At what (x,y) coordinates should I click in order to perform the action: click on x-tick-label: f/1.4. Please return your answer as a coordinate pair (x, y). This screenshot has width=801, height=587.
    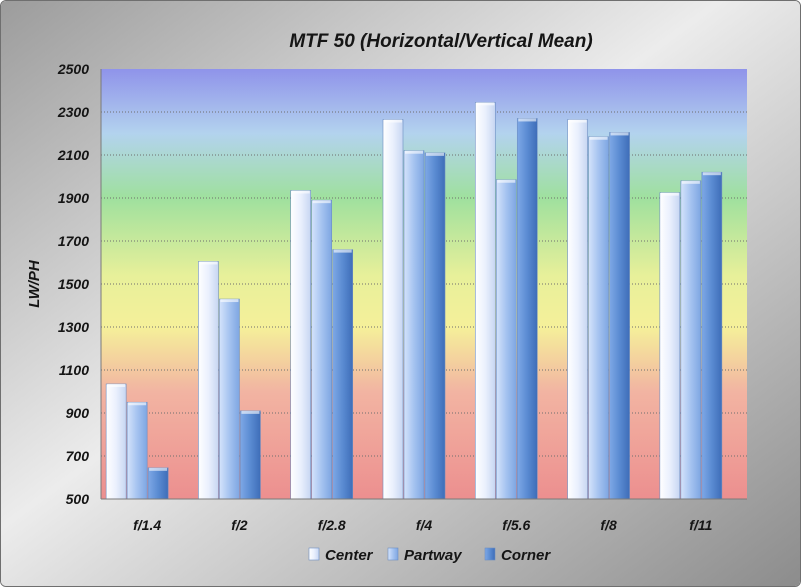
    Looking at the image, I should click on (147, 525).